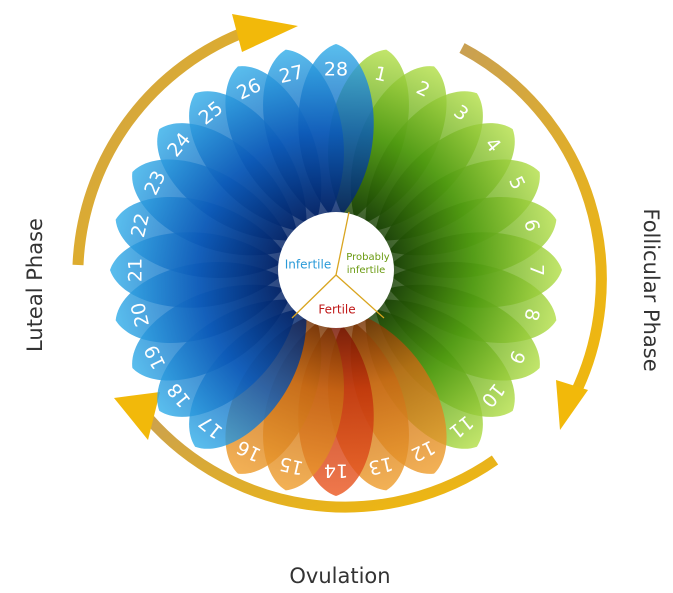 The height and width of the screenshot is (593, 673). What do you see at coordinates (531, 314) in the screenshot?
I see `petal-label: 8` at bounding box center [531, 314].